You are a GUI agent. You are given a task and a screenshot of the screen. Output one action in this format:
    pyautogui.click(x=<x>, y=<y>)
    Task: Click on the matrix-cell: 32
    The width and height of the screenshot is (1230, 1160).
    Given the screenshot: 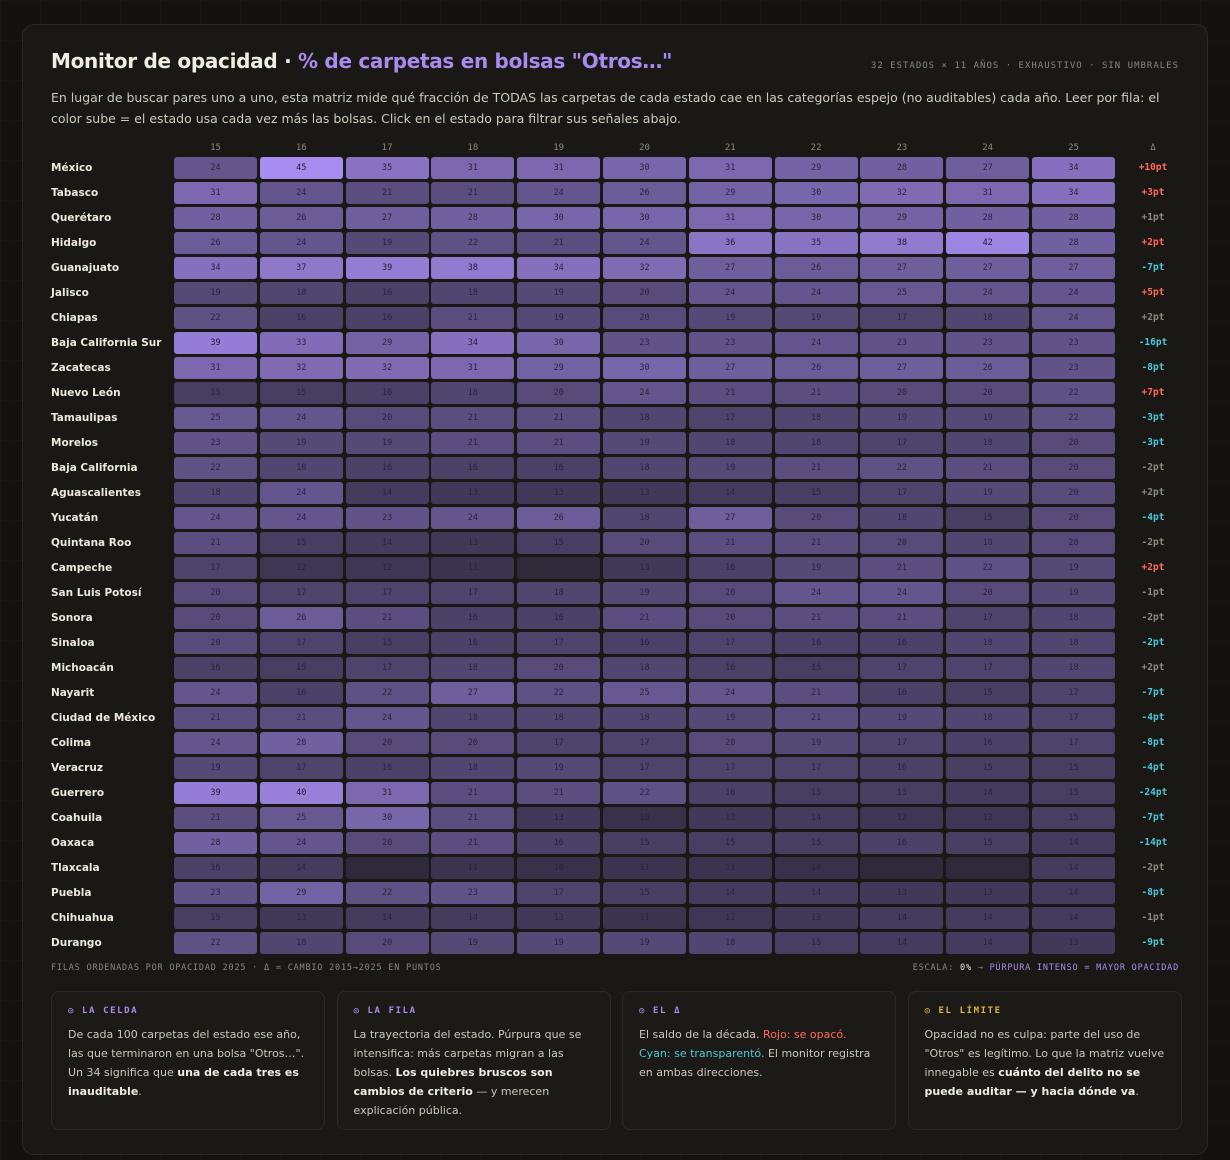 What is the action you would take?
    pyautogui.click(x=387, y=368)
    